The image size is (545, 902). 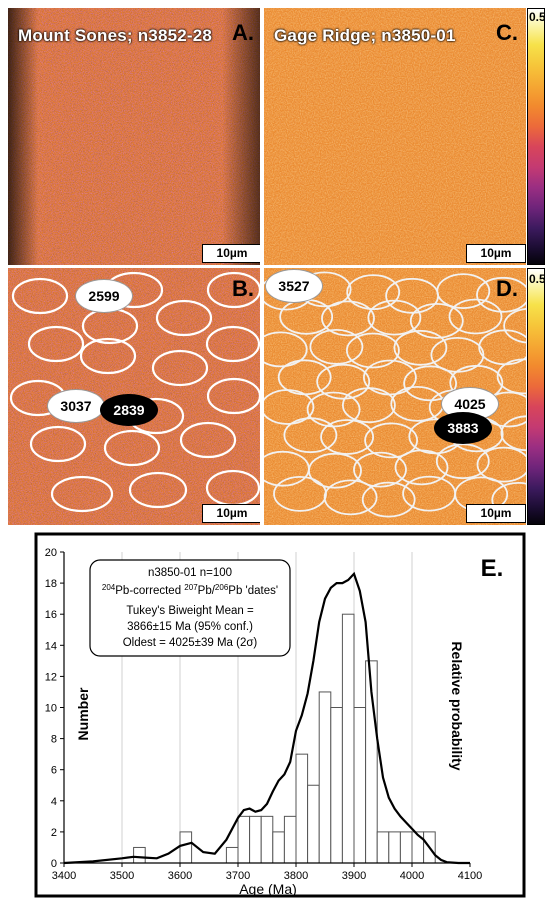 I want to click on panel-c-title: Gage Ridge; n3850-01, so click(x=365, y=35).